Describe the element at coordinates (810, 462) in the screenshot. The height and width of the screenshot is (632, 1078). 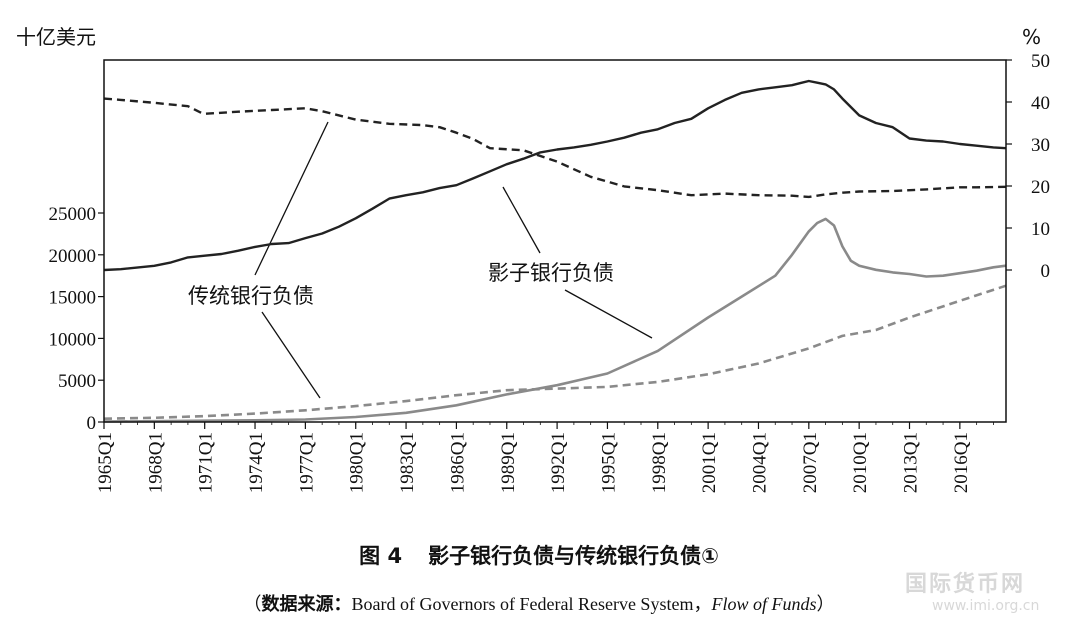
I see `x-tick-label: 2007Q1` at that location.